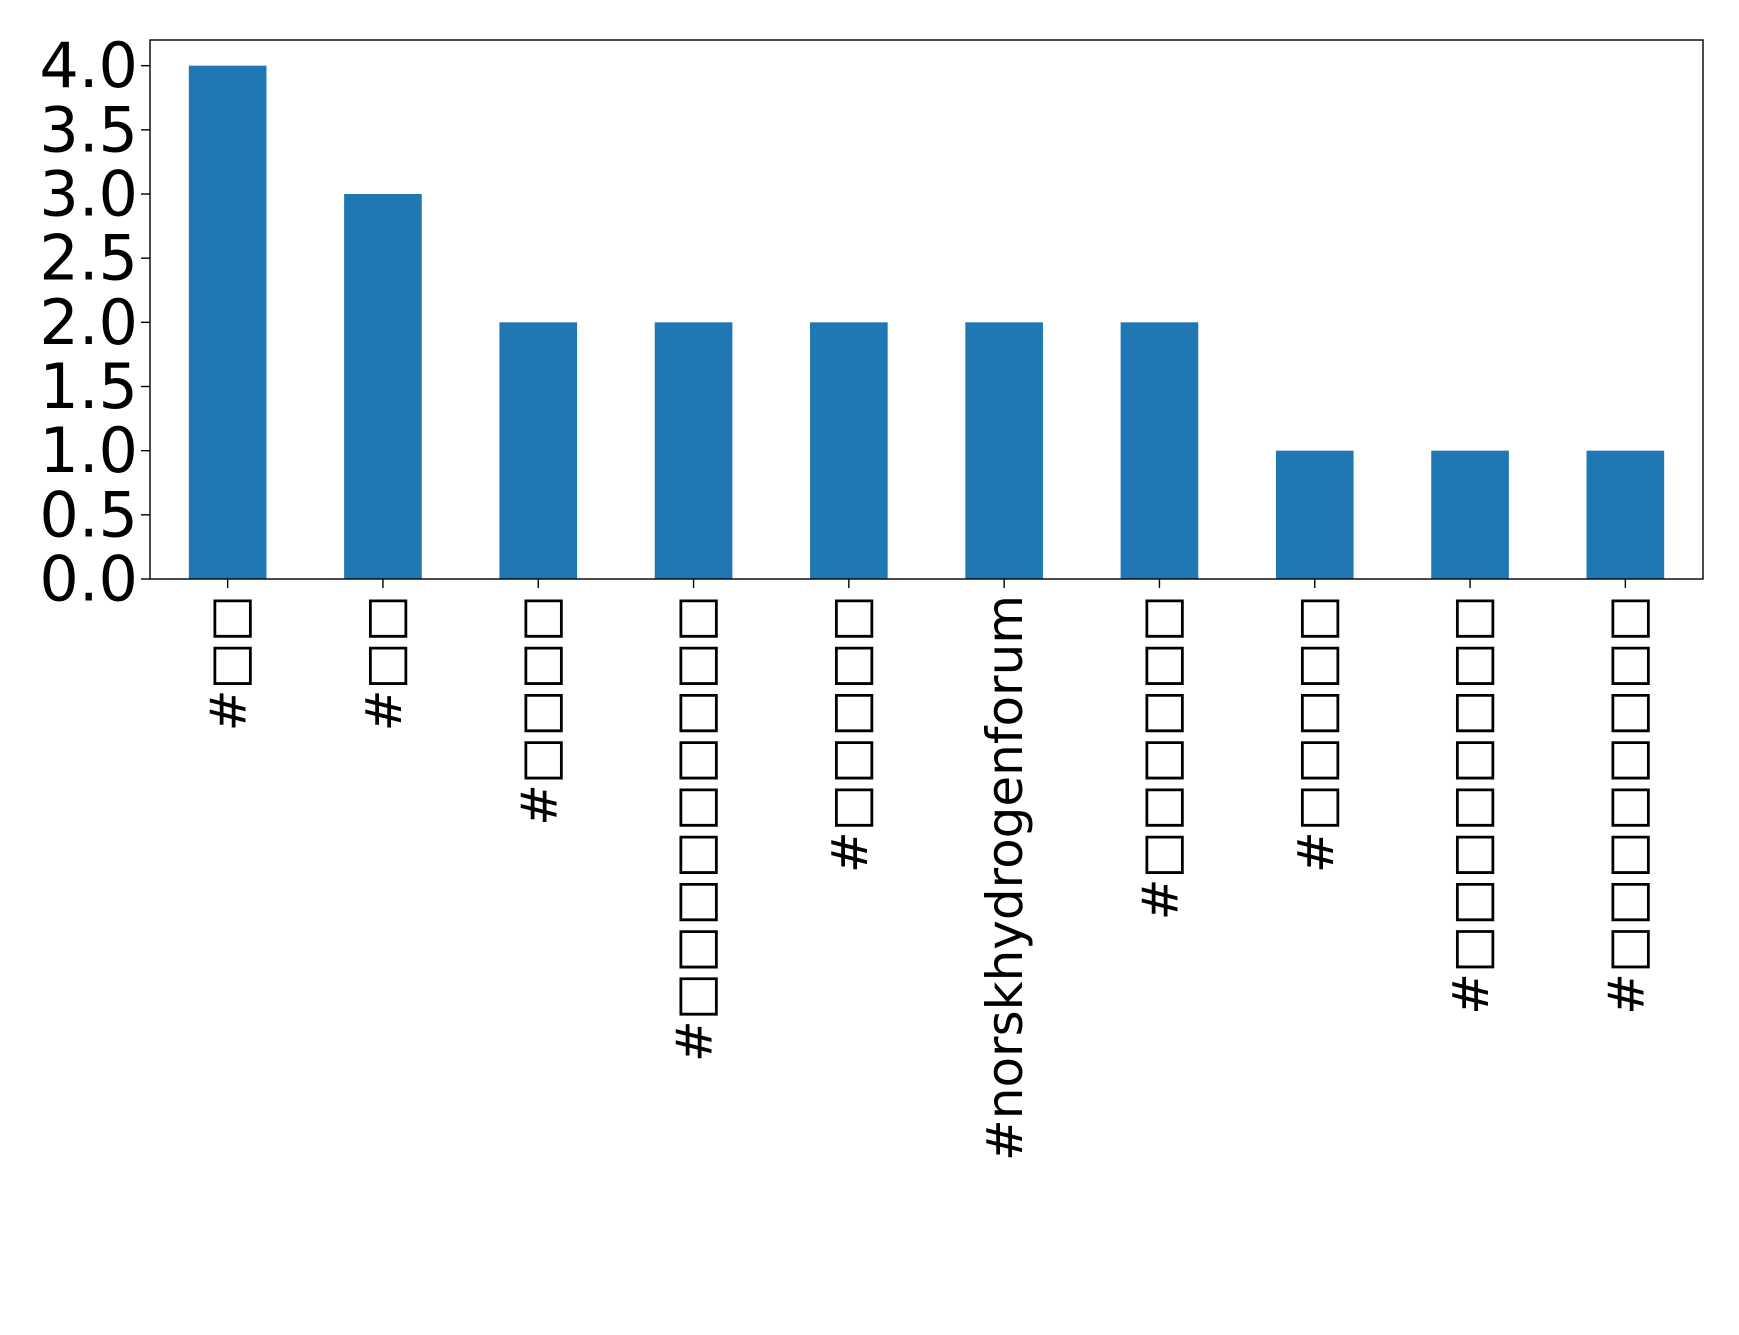 The width and height of the screenshot is (1739, 1335). What do you see at coordinates (88, 579) in the screenshot?
I see `y-tick-label: 0.0` at bounding box center [88, 579].